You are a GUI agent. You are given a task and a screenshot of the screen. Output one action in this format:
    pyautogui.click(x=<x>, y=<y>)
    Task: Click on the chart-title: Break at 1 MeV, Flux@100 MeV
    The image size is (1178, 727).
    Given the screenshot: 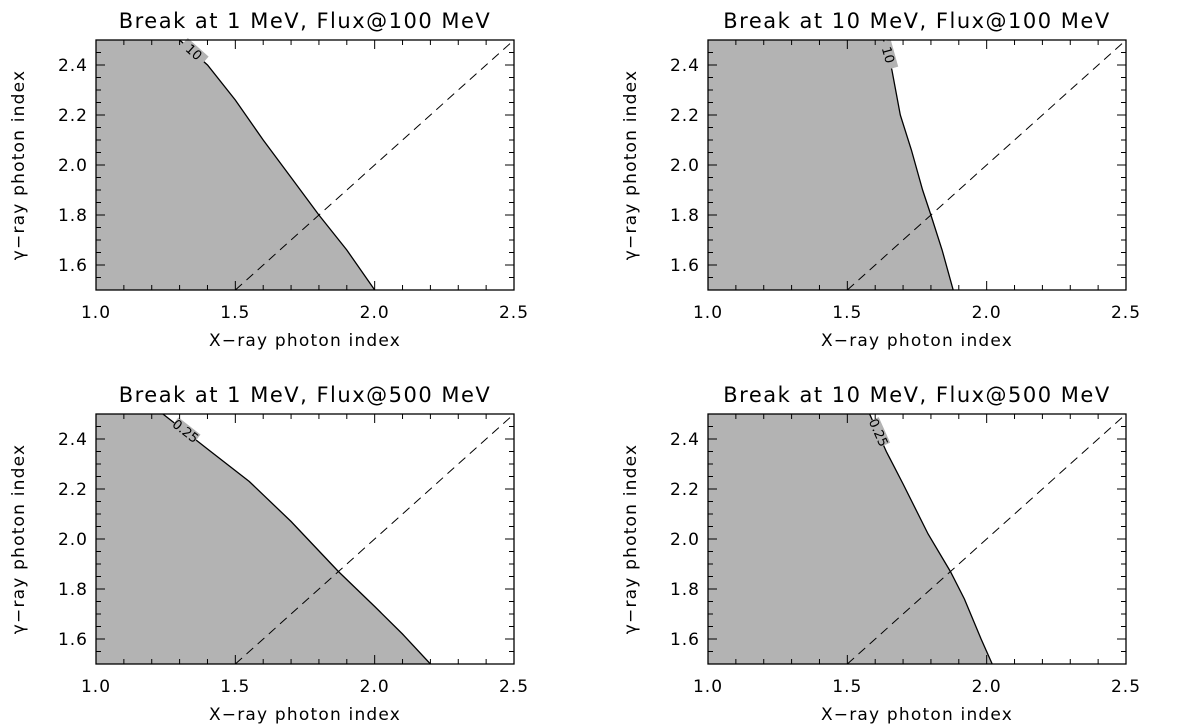 What is the action you would take?
    pyautogui.click(x=305, y=21)
    